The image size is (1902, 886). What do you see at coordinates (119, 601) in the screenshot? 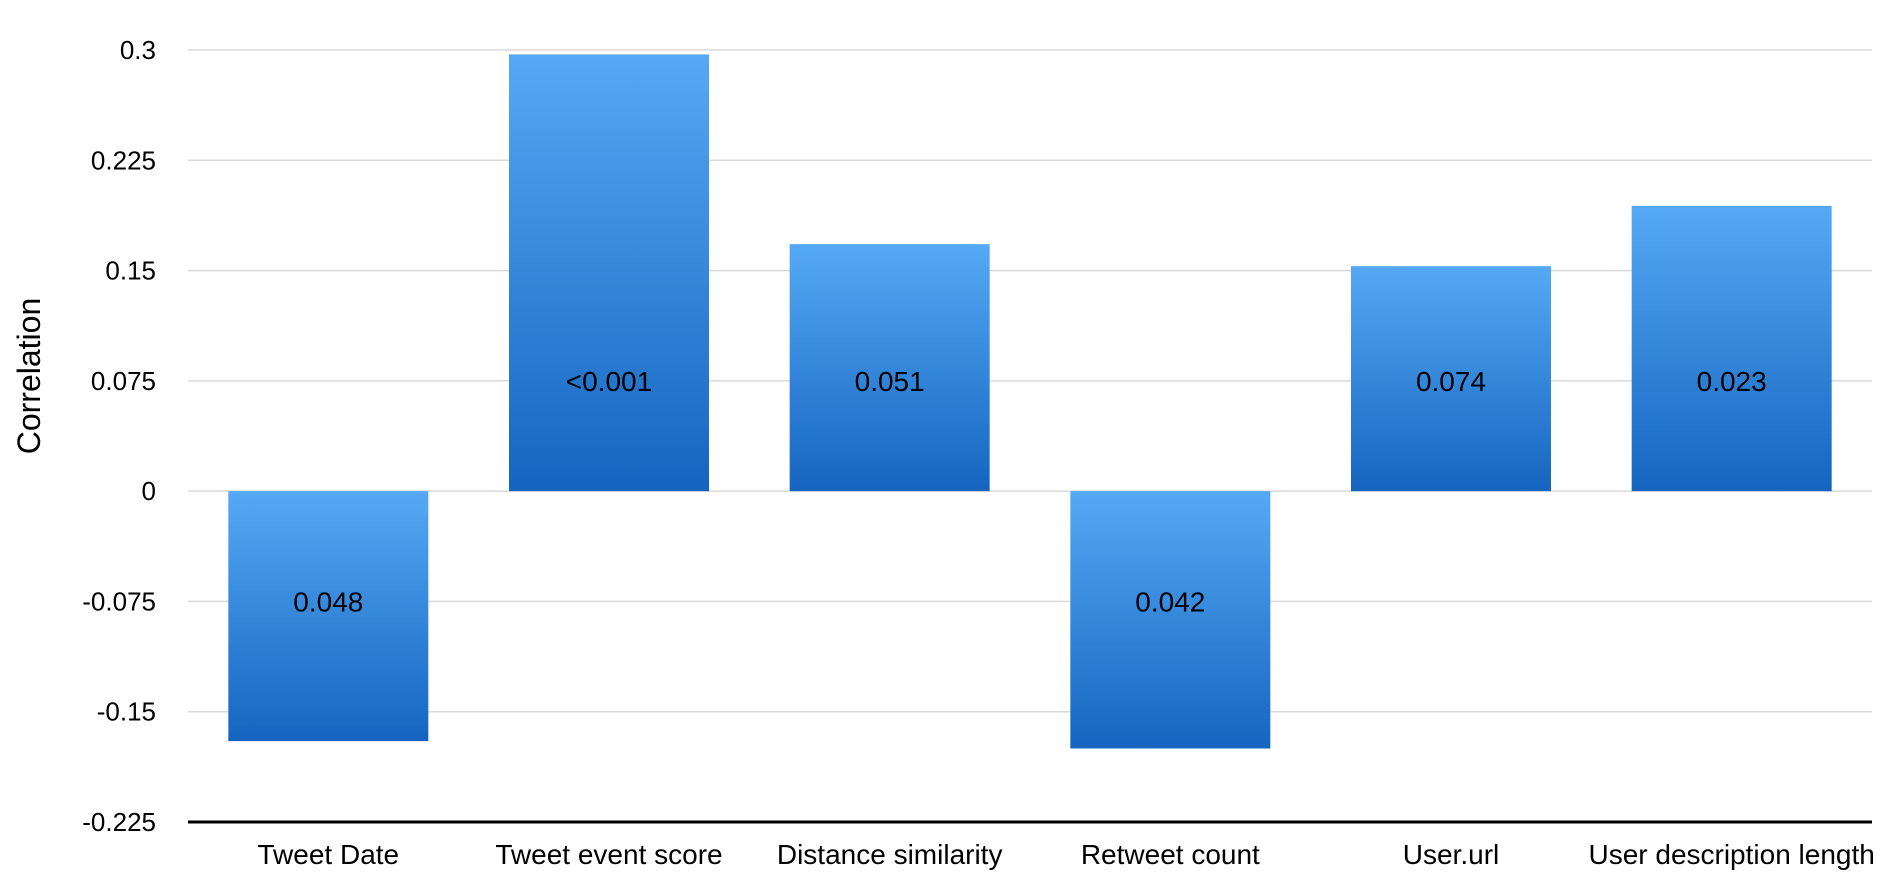
I see `y-tick-label: -0.075` at bounding box center [119, 601].